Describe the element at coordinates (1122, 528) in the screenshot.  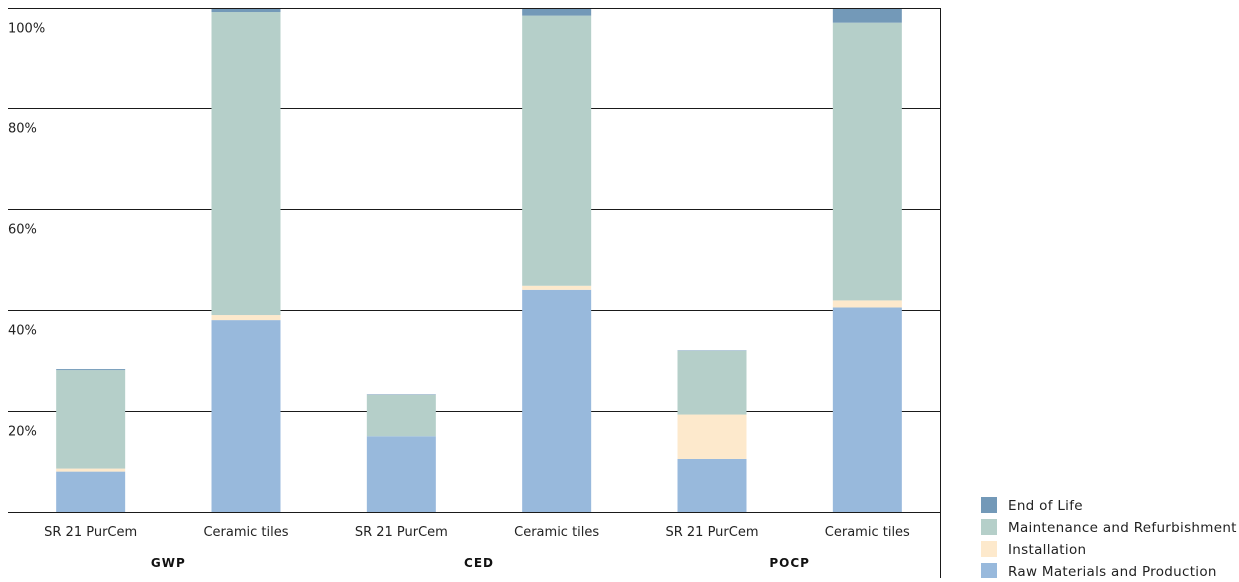
I see `legend-label: Maintenance and Refurbishment` at that location.